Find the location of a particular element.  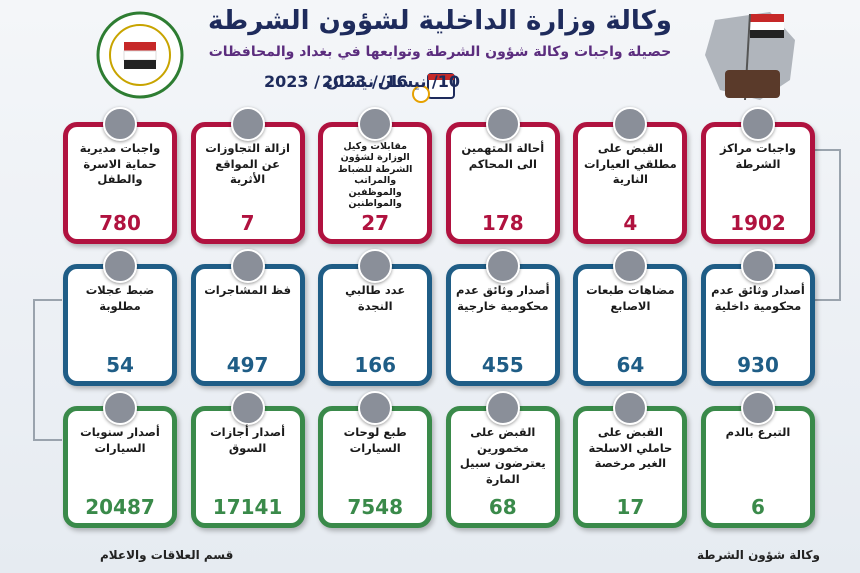

card-value: 4 is located at coordinates (630, 223).